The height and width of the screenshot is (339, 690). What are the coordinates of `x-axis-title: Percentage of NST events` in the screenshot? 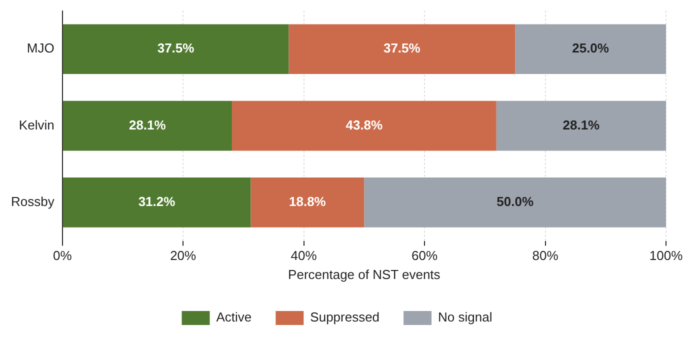 It's located at (364, 274).